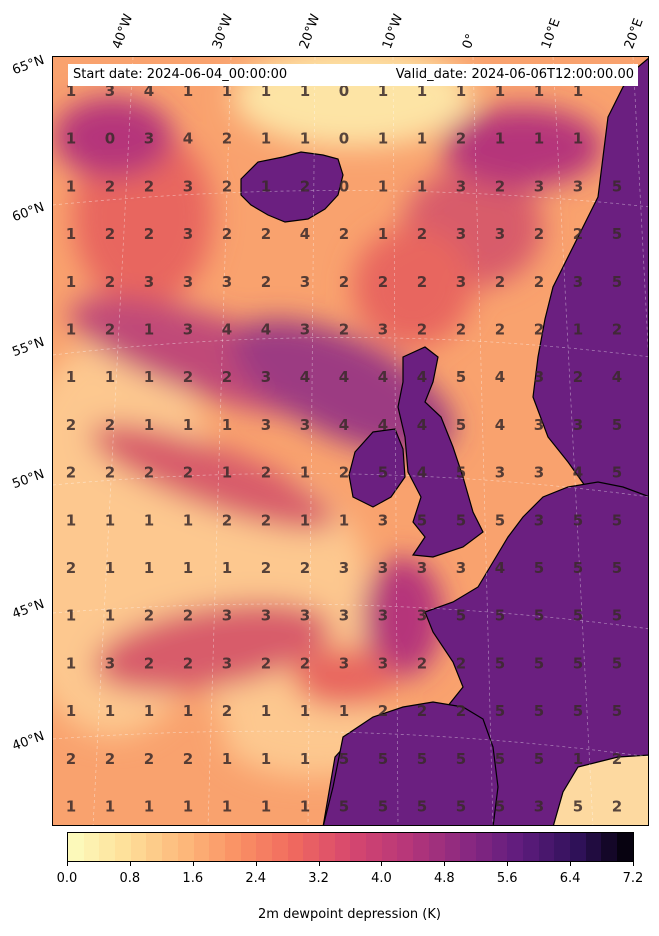 The width and height of the screenshot is (659, 936). I want to click on lon-label-40w: 40°W, so click(123, 31).